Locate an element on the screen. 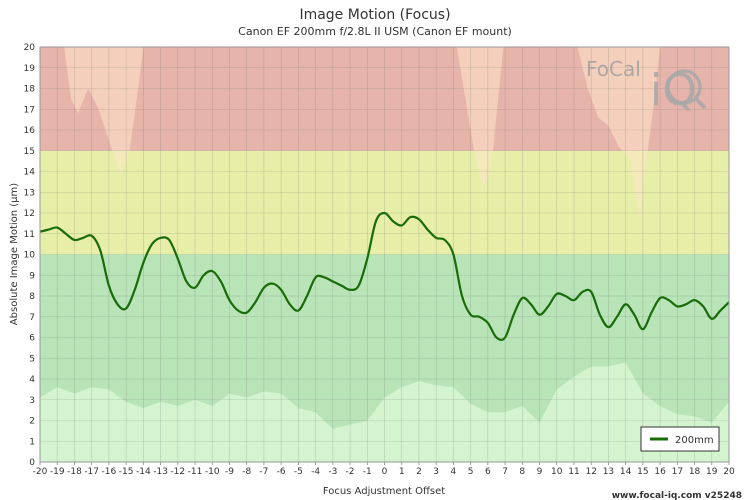 The width and height of the screenshot is (750, 500). x-tick-label: 7 is located at coordinates (505, 472).